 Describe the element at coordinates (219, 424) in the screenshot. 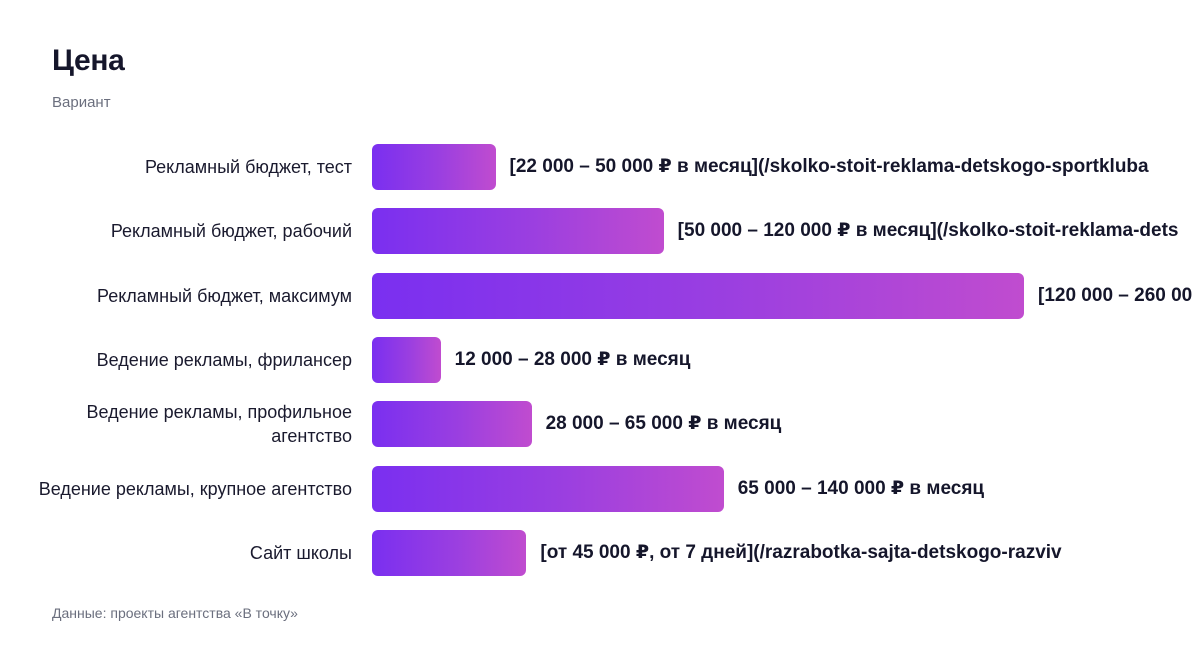

I see `category-label: Ведение рекламы, профильное агентство` at that location.